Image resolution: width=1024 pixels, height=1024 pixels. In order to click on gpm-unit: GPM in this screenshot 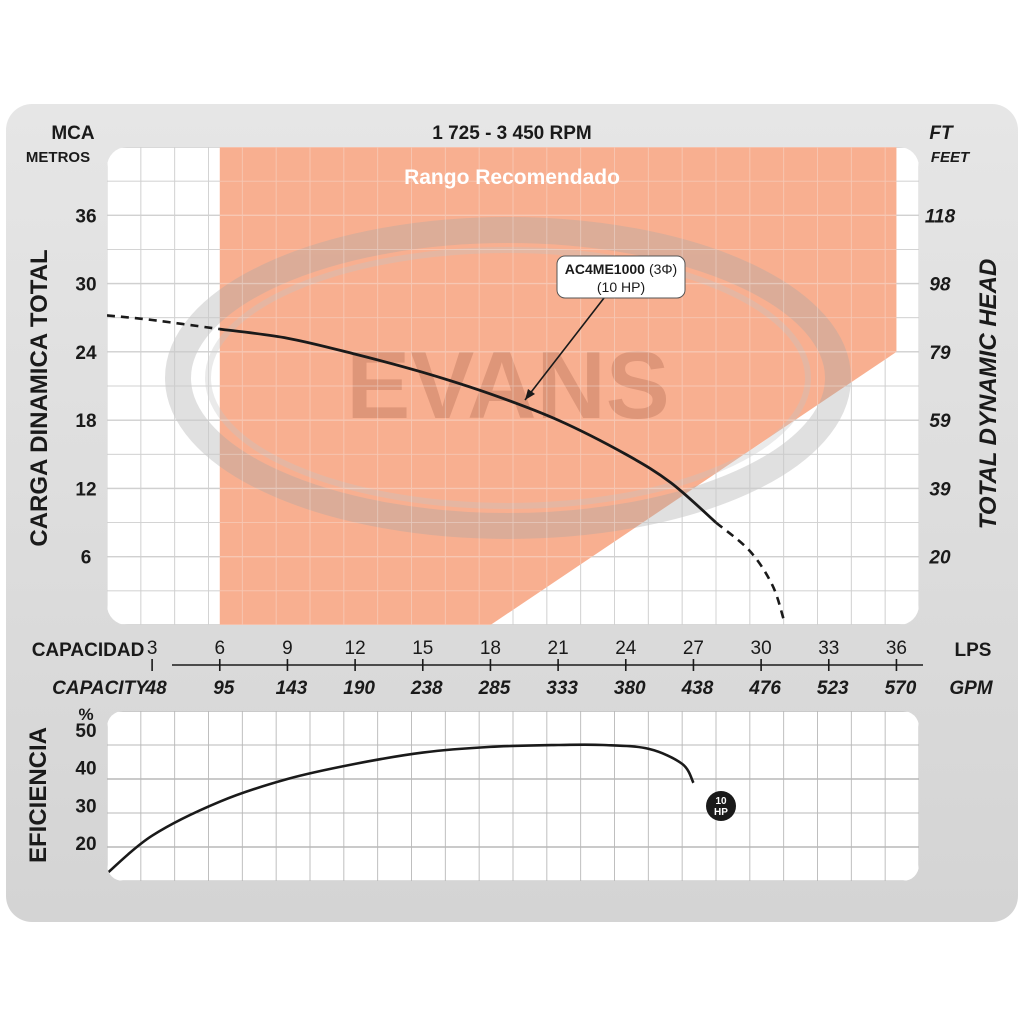, I will do `click(971, 688)`.